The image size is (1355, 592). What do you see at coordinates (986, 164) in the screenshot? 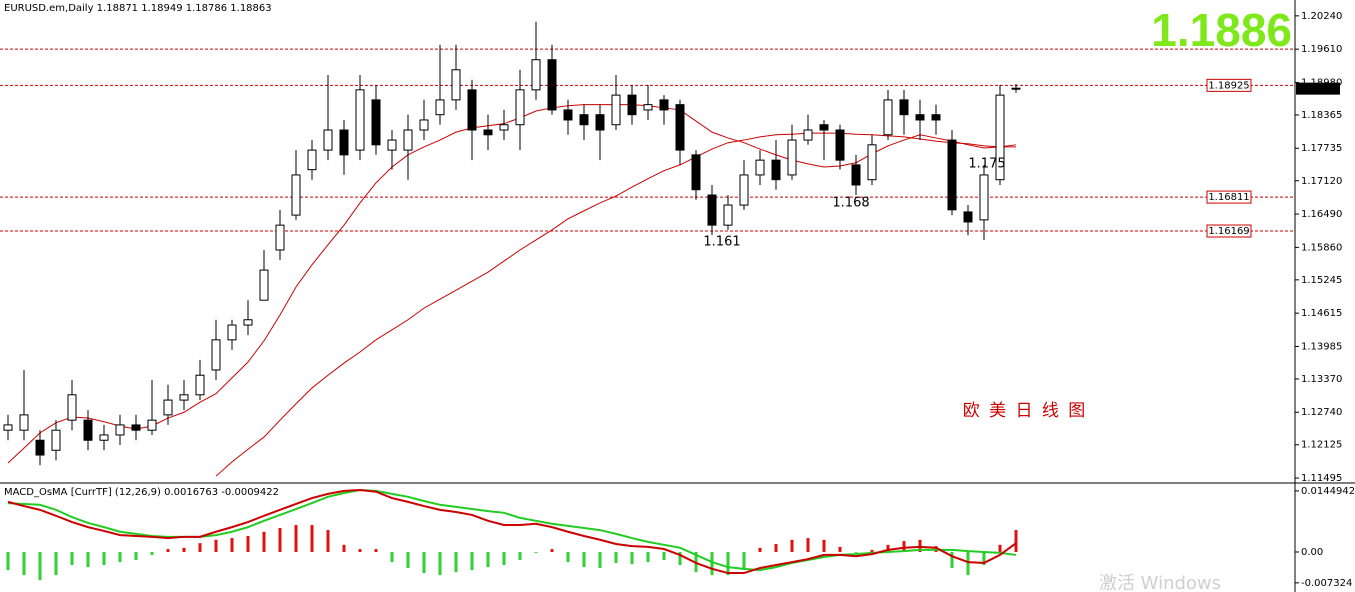
I see `annotation: 1.175` at bounding box center [986, 164].